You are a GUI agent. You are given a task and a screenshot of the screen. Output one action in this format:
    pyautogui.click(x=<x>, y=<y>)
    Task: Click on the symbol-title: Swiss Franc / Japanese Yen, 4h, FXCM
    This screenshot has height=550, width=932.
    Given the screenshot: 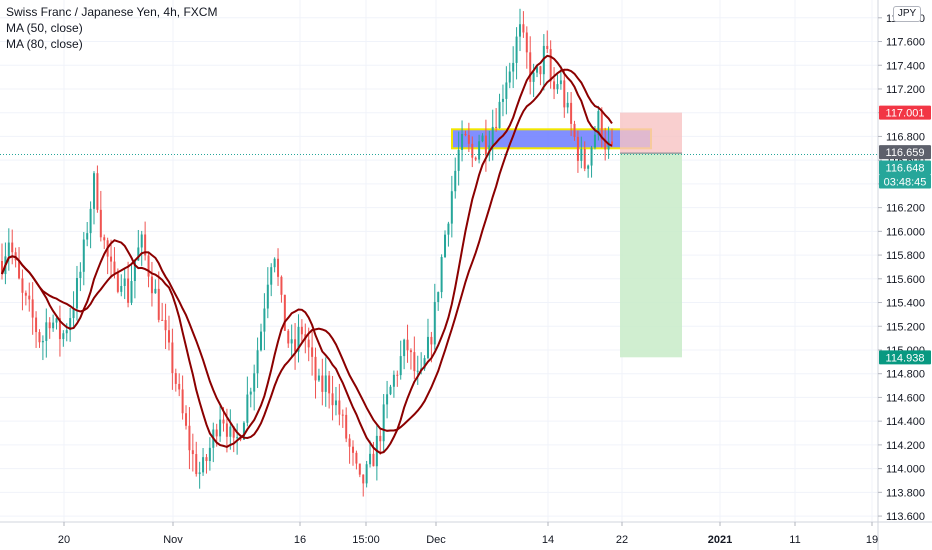 What is the action you would take?
    pyautogui.click(x=112, y=12)
    